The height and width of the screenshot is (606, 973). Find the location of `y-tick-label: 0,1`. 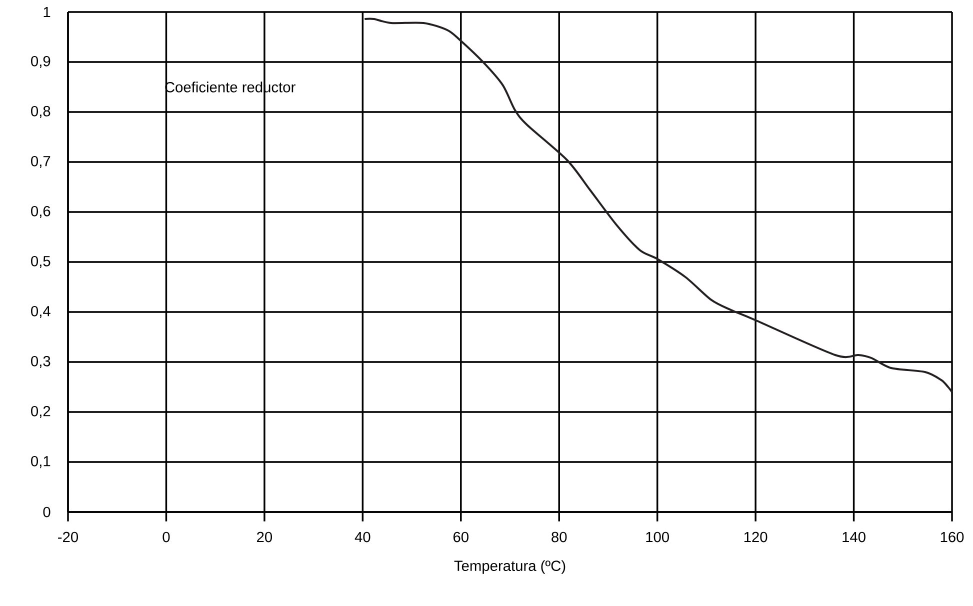

y-tick-label: 0,1 is located at coordinates (40, 462).